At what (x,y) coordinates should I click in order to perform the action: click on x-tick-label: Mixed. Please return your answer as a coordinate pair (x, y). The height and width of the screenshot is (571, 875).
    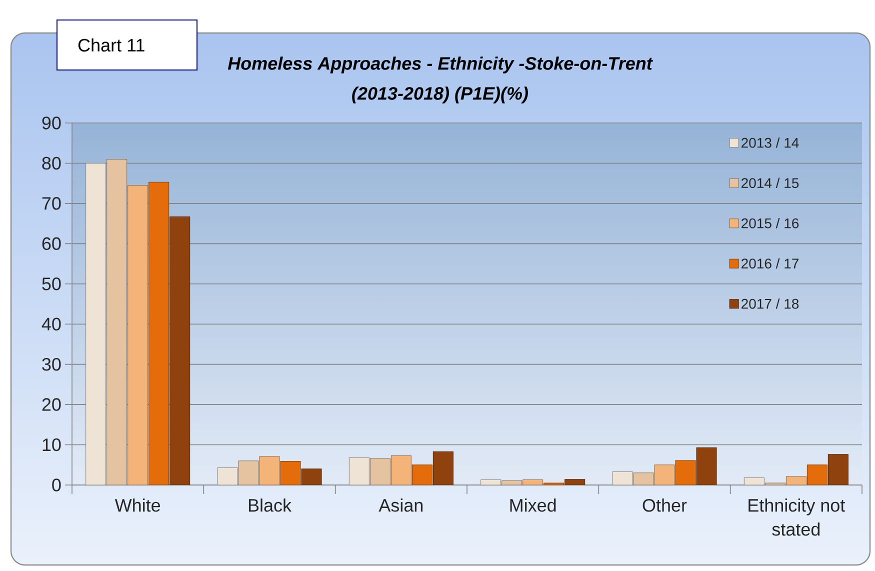
    Looking at the image, I should click on (533, 505).